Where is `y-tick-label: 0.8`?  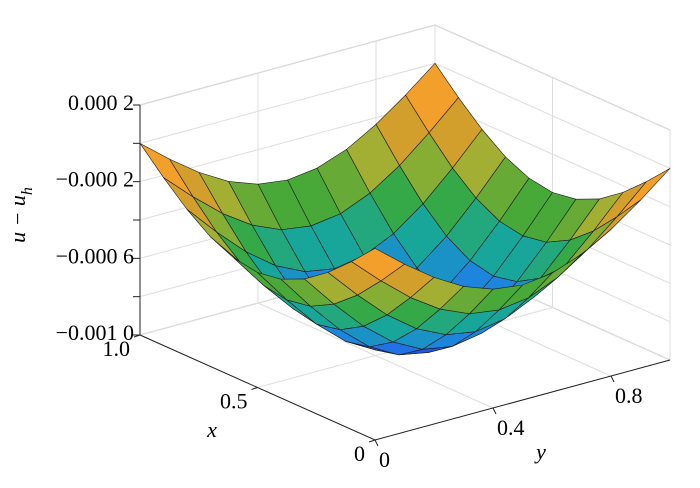
y-tick-label: 0.8 is located at coordinates (629, 395).